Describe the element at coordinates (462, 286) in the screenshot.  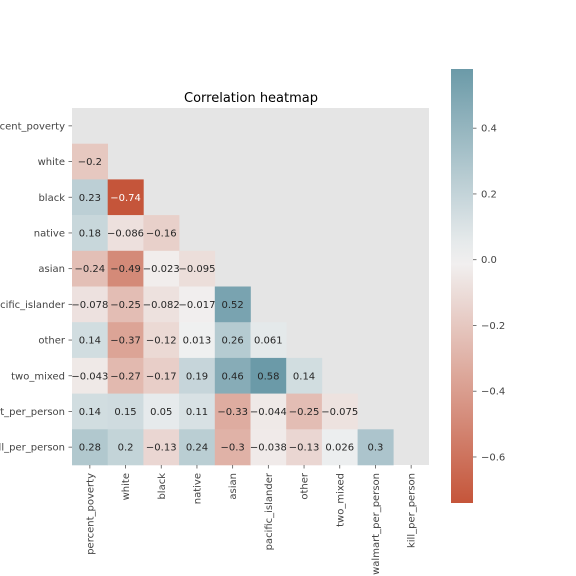
I see `colorbar-gradient` at that location.